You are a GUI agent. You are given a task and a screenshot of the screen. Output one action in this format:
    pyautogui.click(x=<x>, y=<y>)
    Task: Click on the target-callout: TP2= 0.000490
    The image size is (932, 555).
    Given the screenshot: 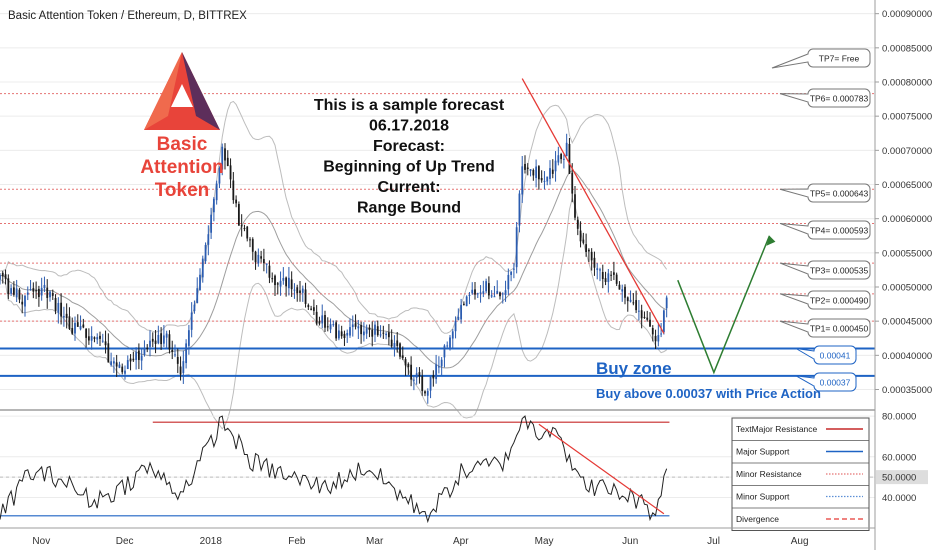 What is the action you would take?
    pyautogui.click(x=825, y=300)
    